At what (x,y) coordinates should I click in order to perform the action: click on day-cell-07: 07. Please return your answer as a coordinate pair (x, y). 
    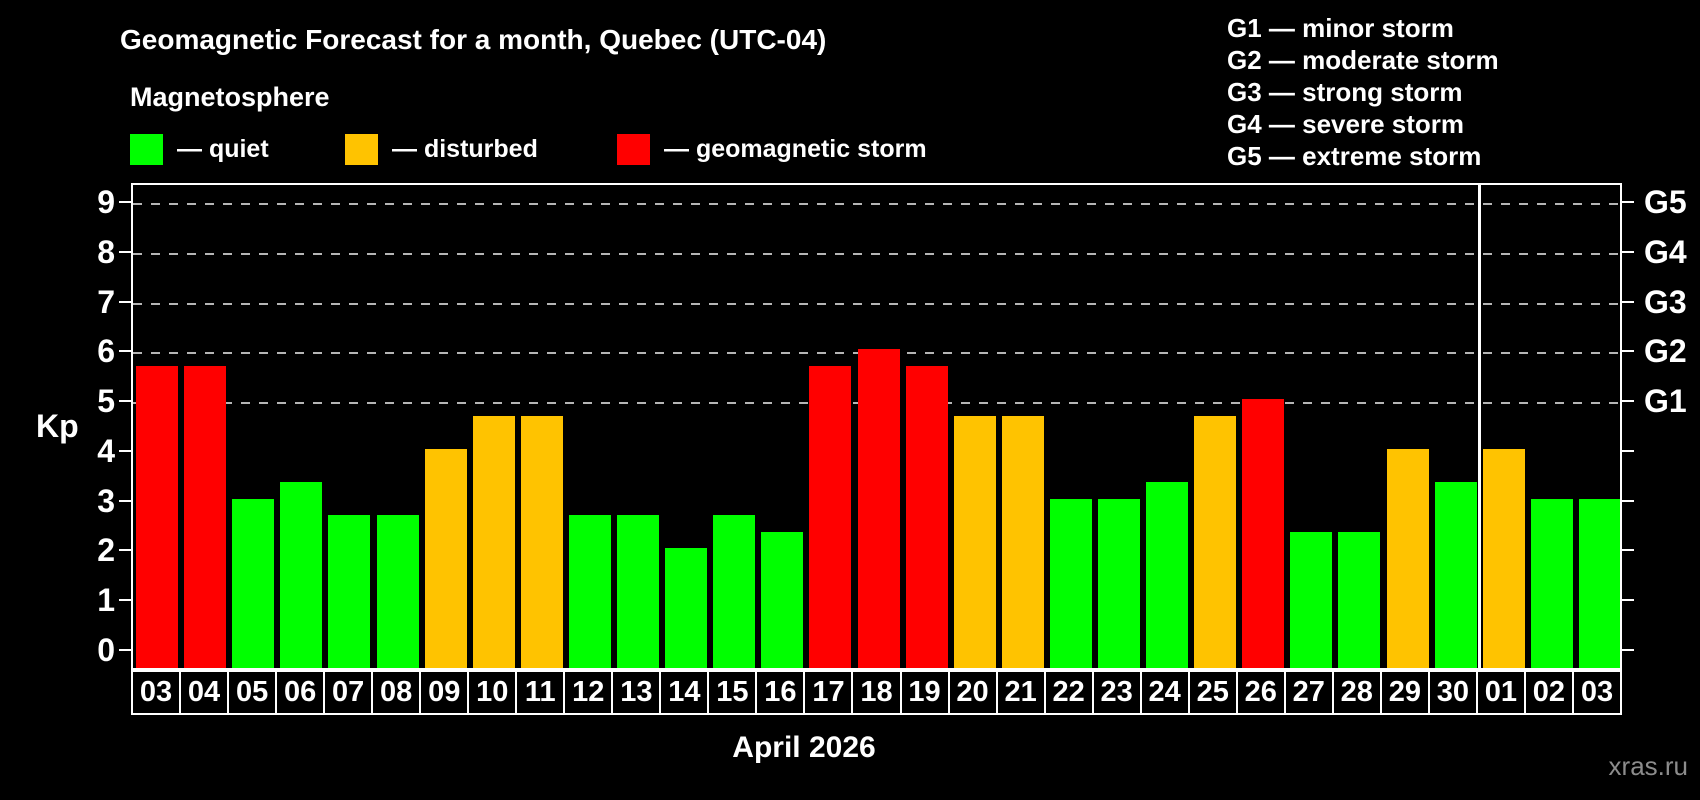
    Looking at the image, I should click on (347, 692).